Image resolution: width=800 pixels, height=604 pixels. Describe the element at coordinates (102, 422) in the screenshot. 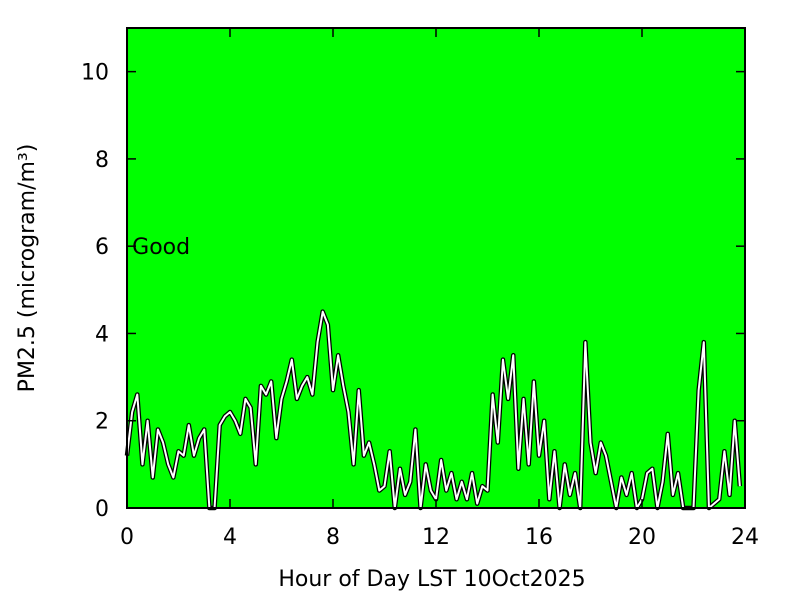

I see `y-tick-label: 2` at that location.